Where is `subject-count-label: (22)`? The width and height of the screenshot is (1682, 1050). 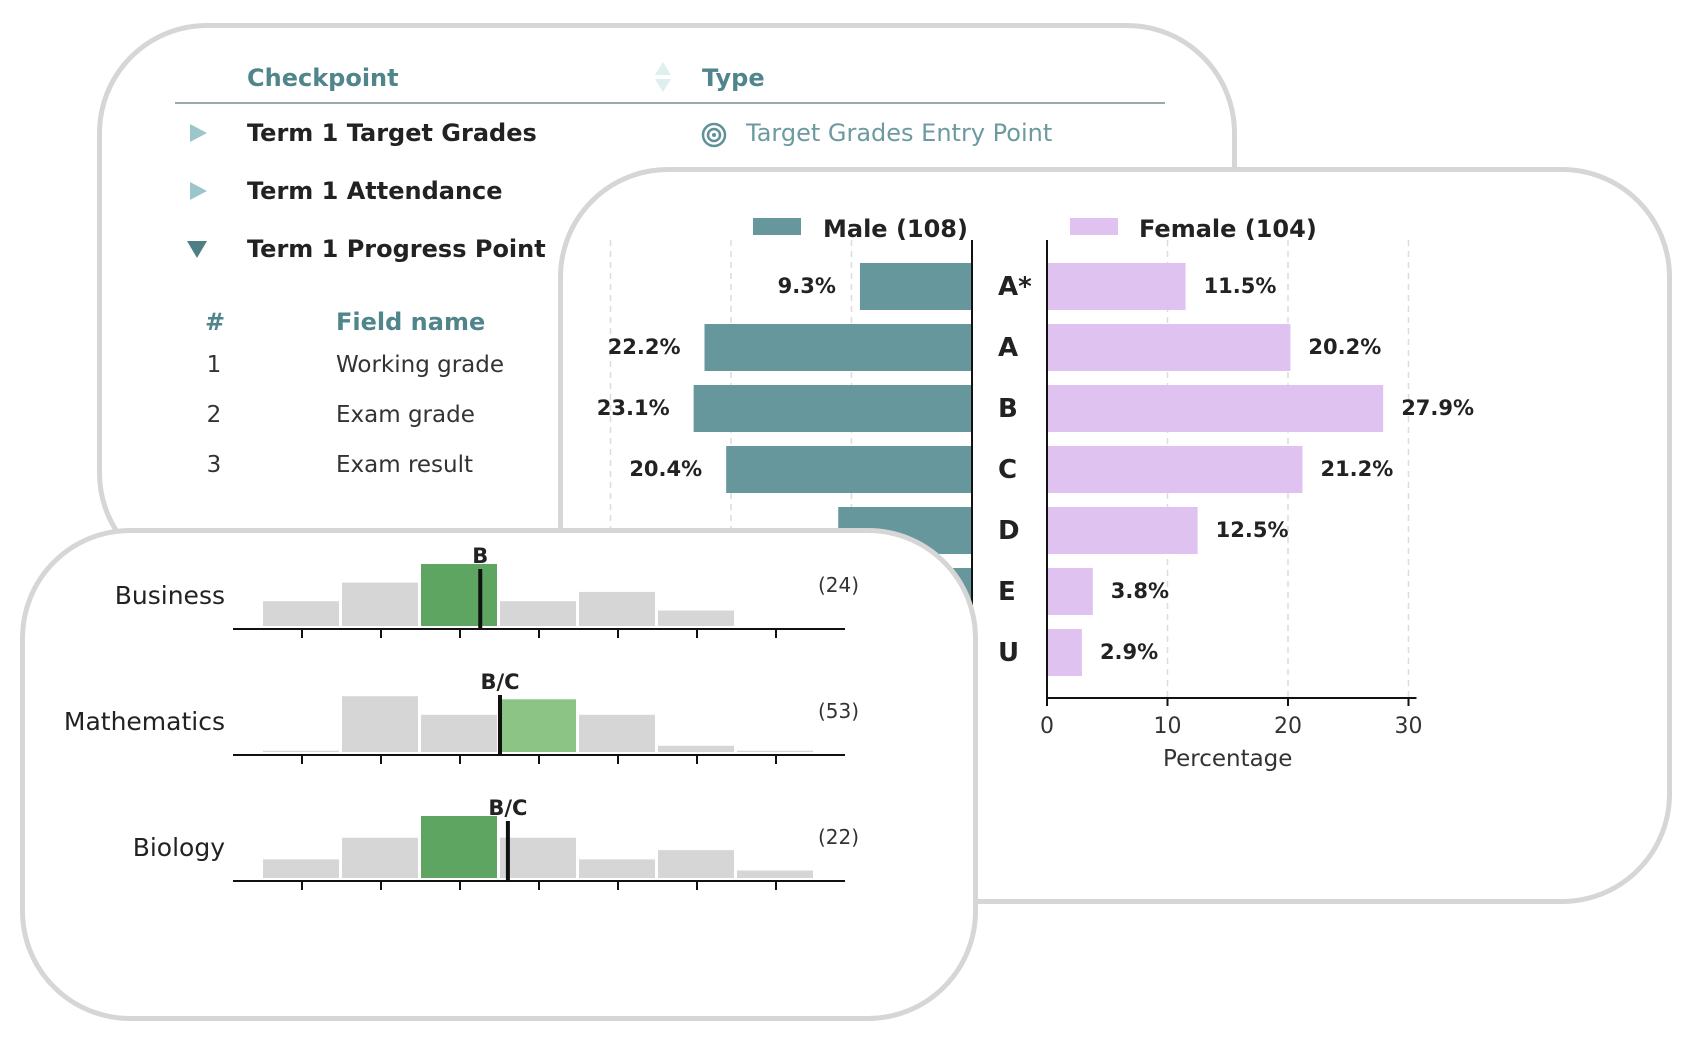 subject-count-label: (22) is located at coordinates (839, 837).